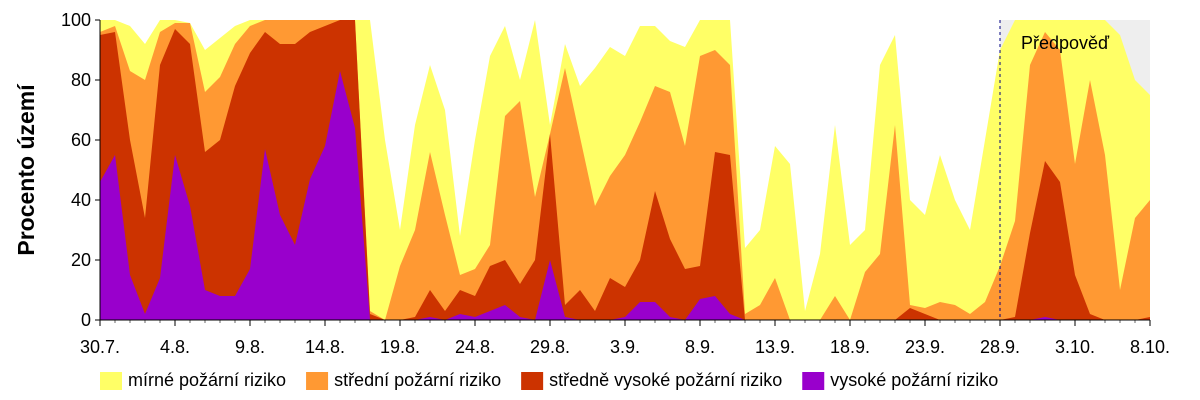  Describe the element at coordinates (325, 347) in the screenshot. I see `x-tick-label-3: 14.8.` at that location.